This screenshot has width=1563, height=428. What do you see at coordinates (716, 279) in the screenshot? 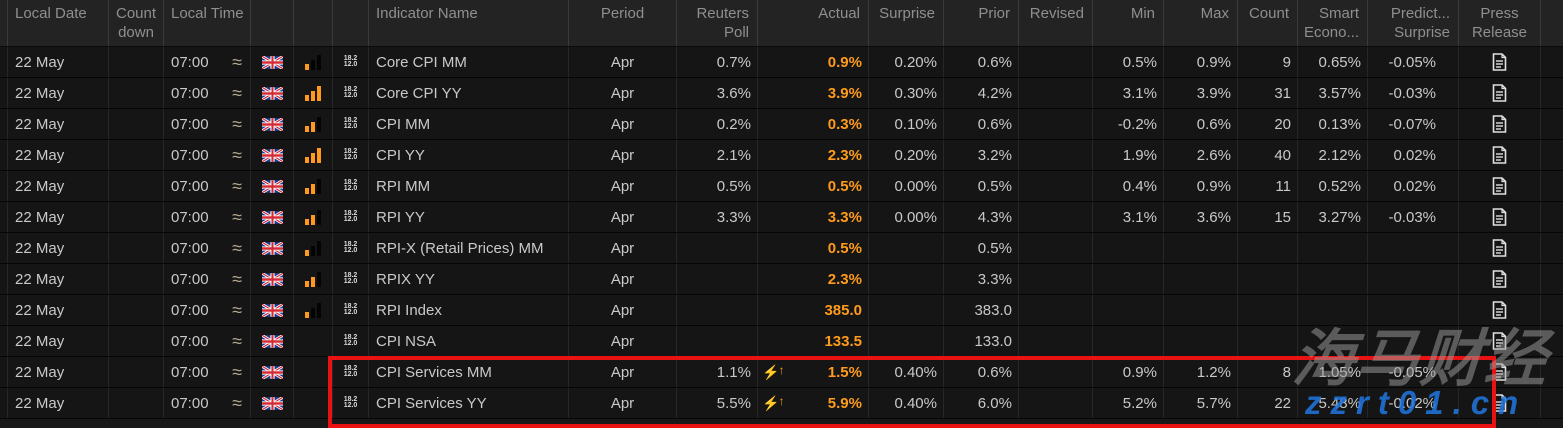
I see `reuters-poll-cell` at bounding box center [716, 279].